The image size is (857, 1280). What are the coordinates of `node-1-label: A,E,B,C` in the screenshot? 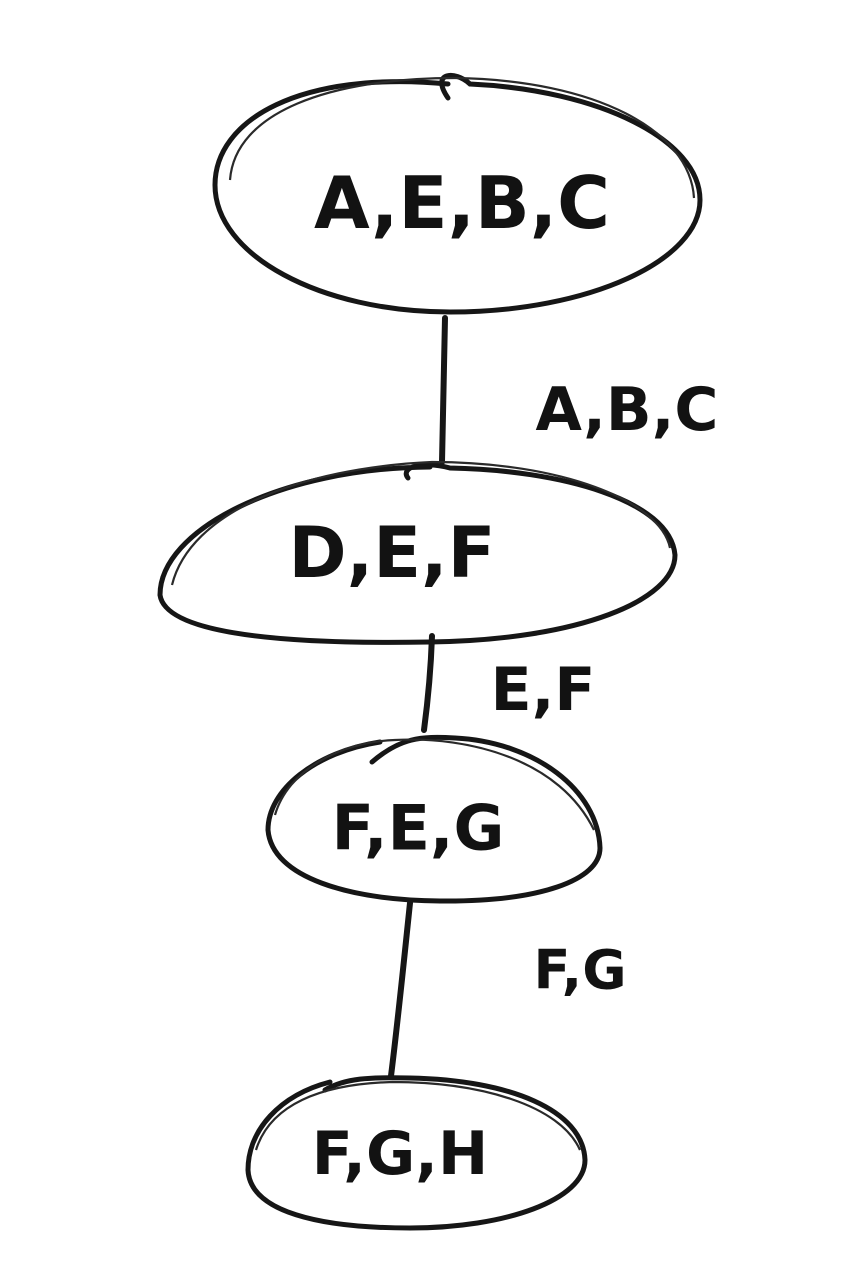 It's located at (462, 203).